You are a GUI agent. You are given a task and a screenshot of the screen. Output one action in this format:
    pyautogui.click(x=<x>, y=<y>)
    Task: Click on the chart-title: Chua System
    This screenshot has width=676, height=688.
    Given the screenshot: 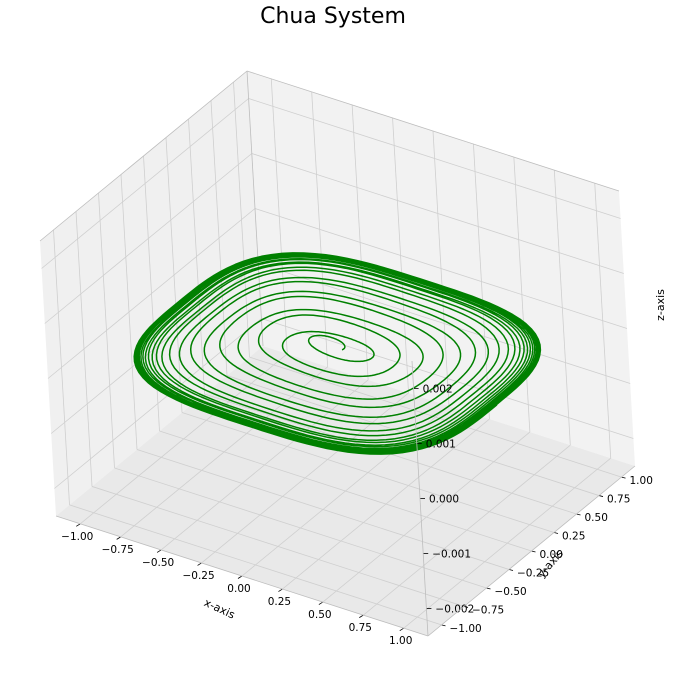 What is the action you would take?
    pyautogui.click(x=333, y=16)
    